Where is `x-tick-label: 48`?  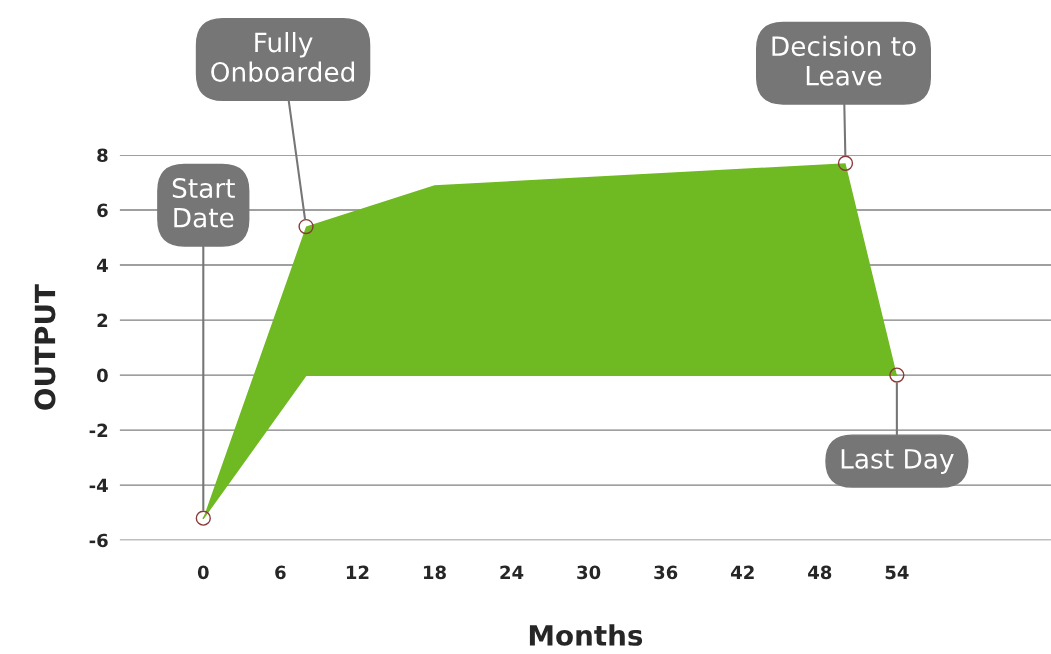
x-tick-label: 48 is located at coordinates (820, 572).